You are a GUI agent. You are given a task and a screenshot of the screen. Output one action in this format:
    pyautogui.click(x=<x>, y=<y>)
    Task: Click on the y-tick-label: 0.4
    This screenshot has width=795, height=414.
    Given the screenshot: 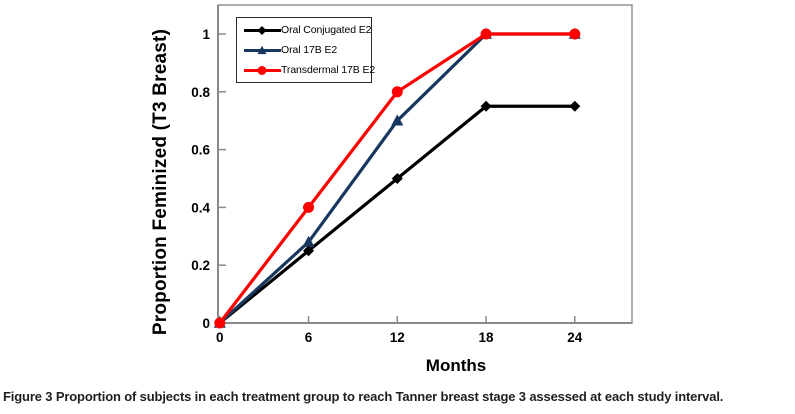 What is the action you would take?
    pyautogui.click(x=200, y=207)
    